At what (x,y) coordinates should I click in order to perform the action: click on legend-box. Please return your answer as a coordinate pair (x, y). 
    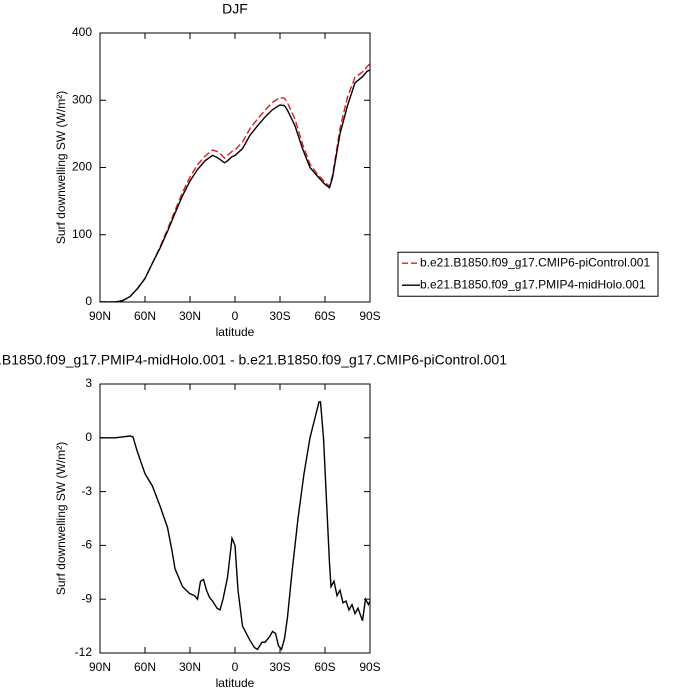
    Looking at the image, I should click on (528, 274).